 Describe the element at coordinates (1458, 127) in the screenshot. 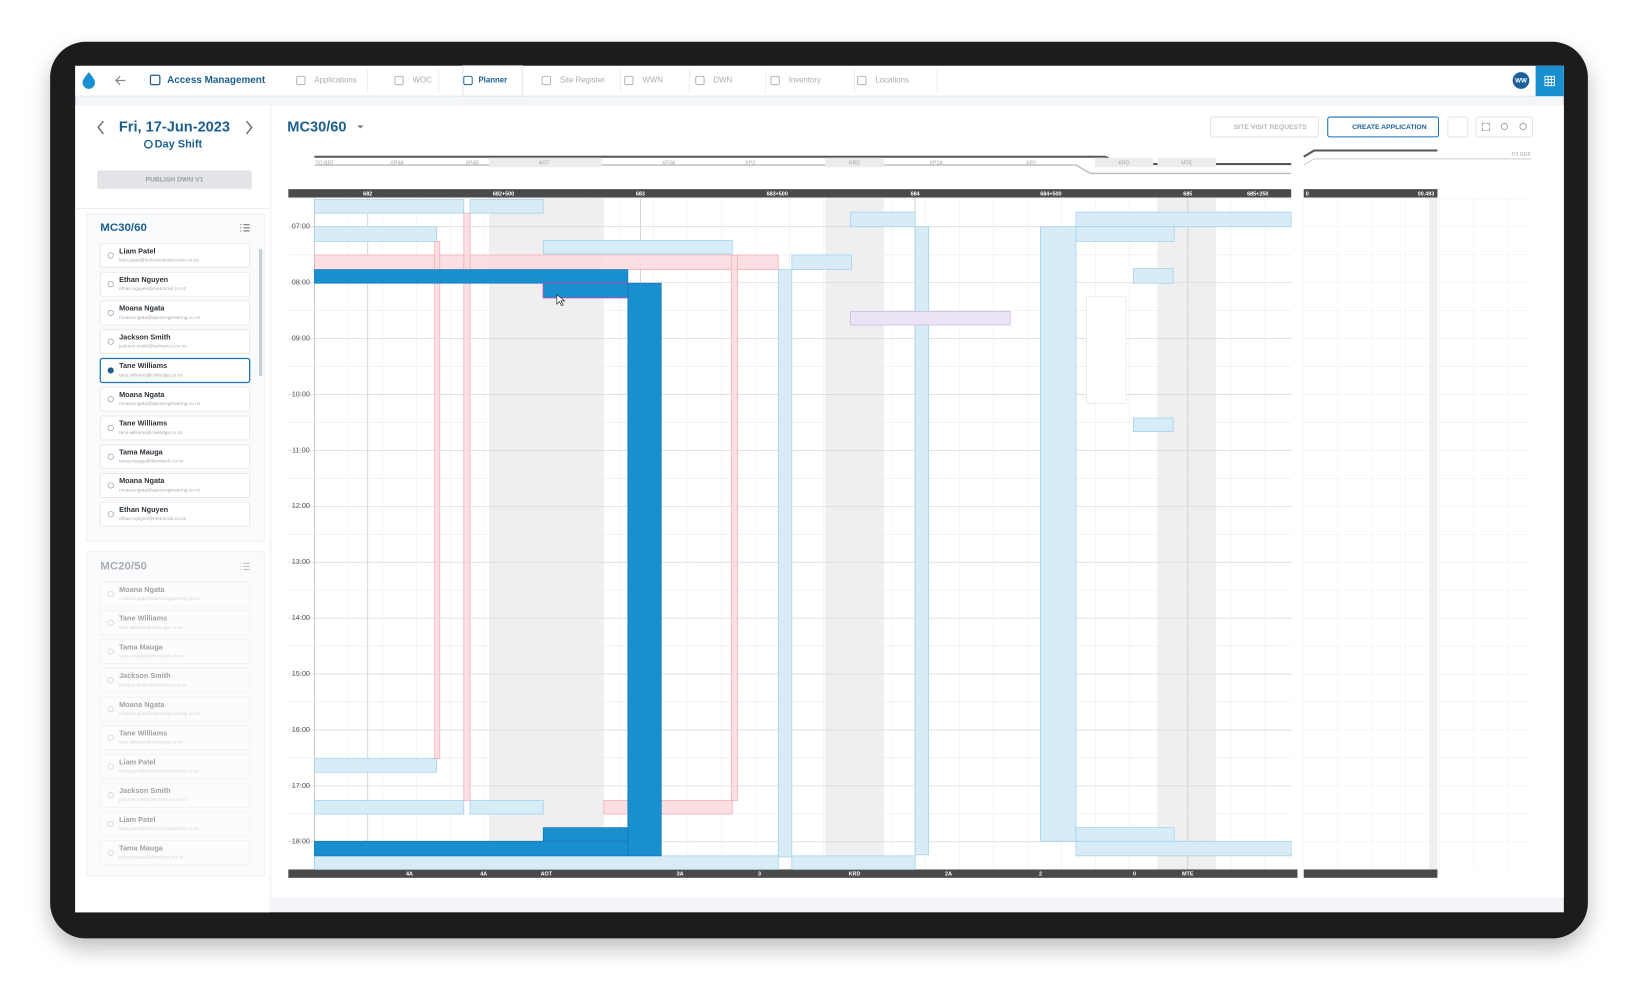

I see `icon-button` at that location.